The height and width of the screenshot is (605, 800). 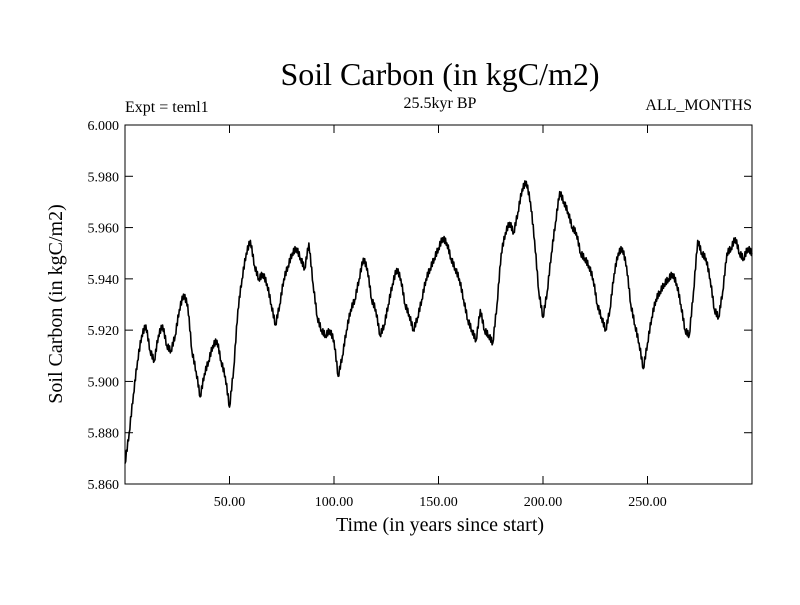 What do you see at coordinates (104, 126) in the screenshot?
I see `y-tick-label: 6.000` at bounding box center [104, 126].